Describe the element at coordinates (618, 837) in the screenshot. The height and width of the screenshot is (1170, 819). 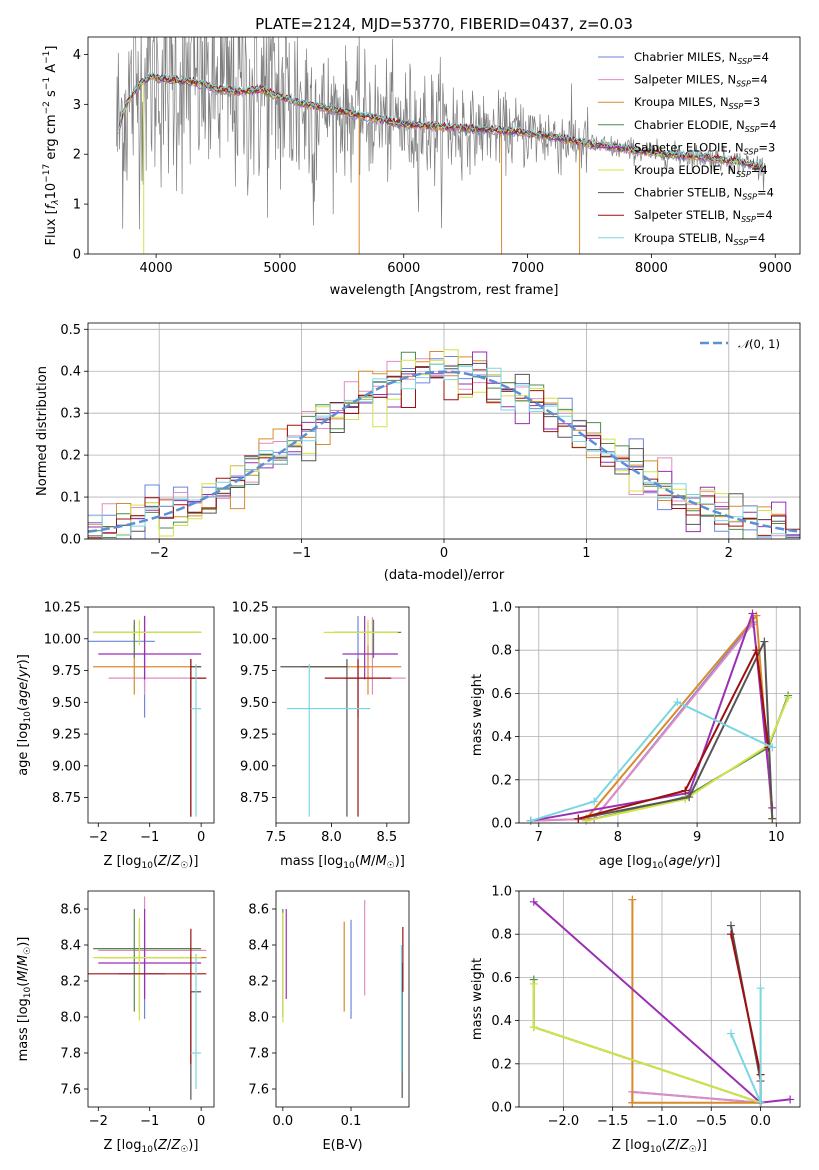
I see `x-tick-label: 8` at that location.